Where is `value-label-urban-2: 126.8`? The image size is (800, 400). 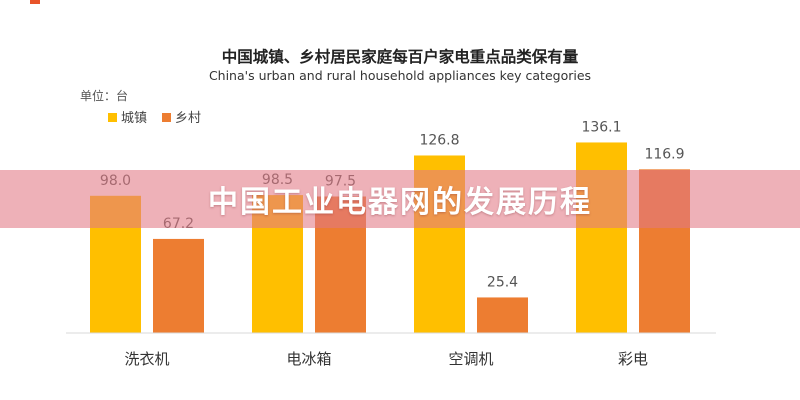
value-label-urban-2: 126.8 is located at coordinates (439, 140).